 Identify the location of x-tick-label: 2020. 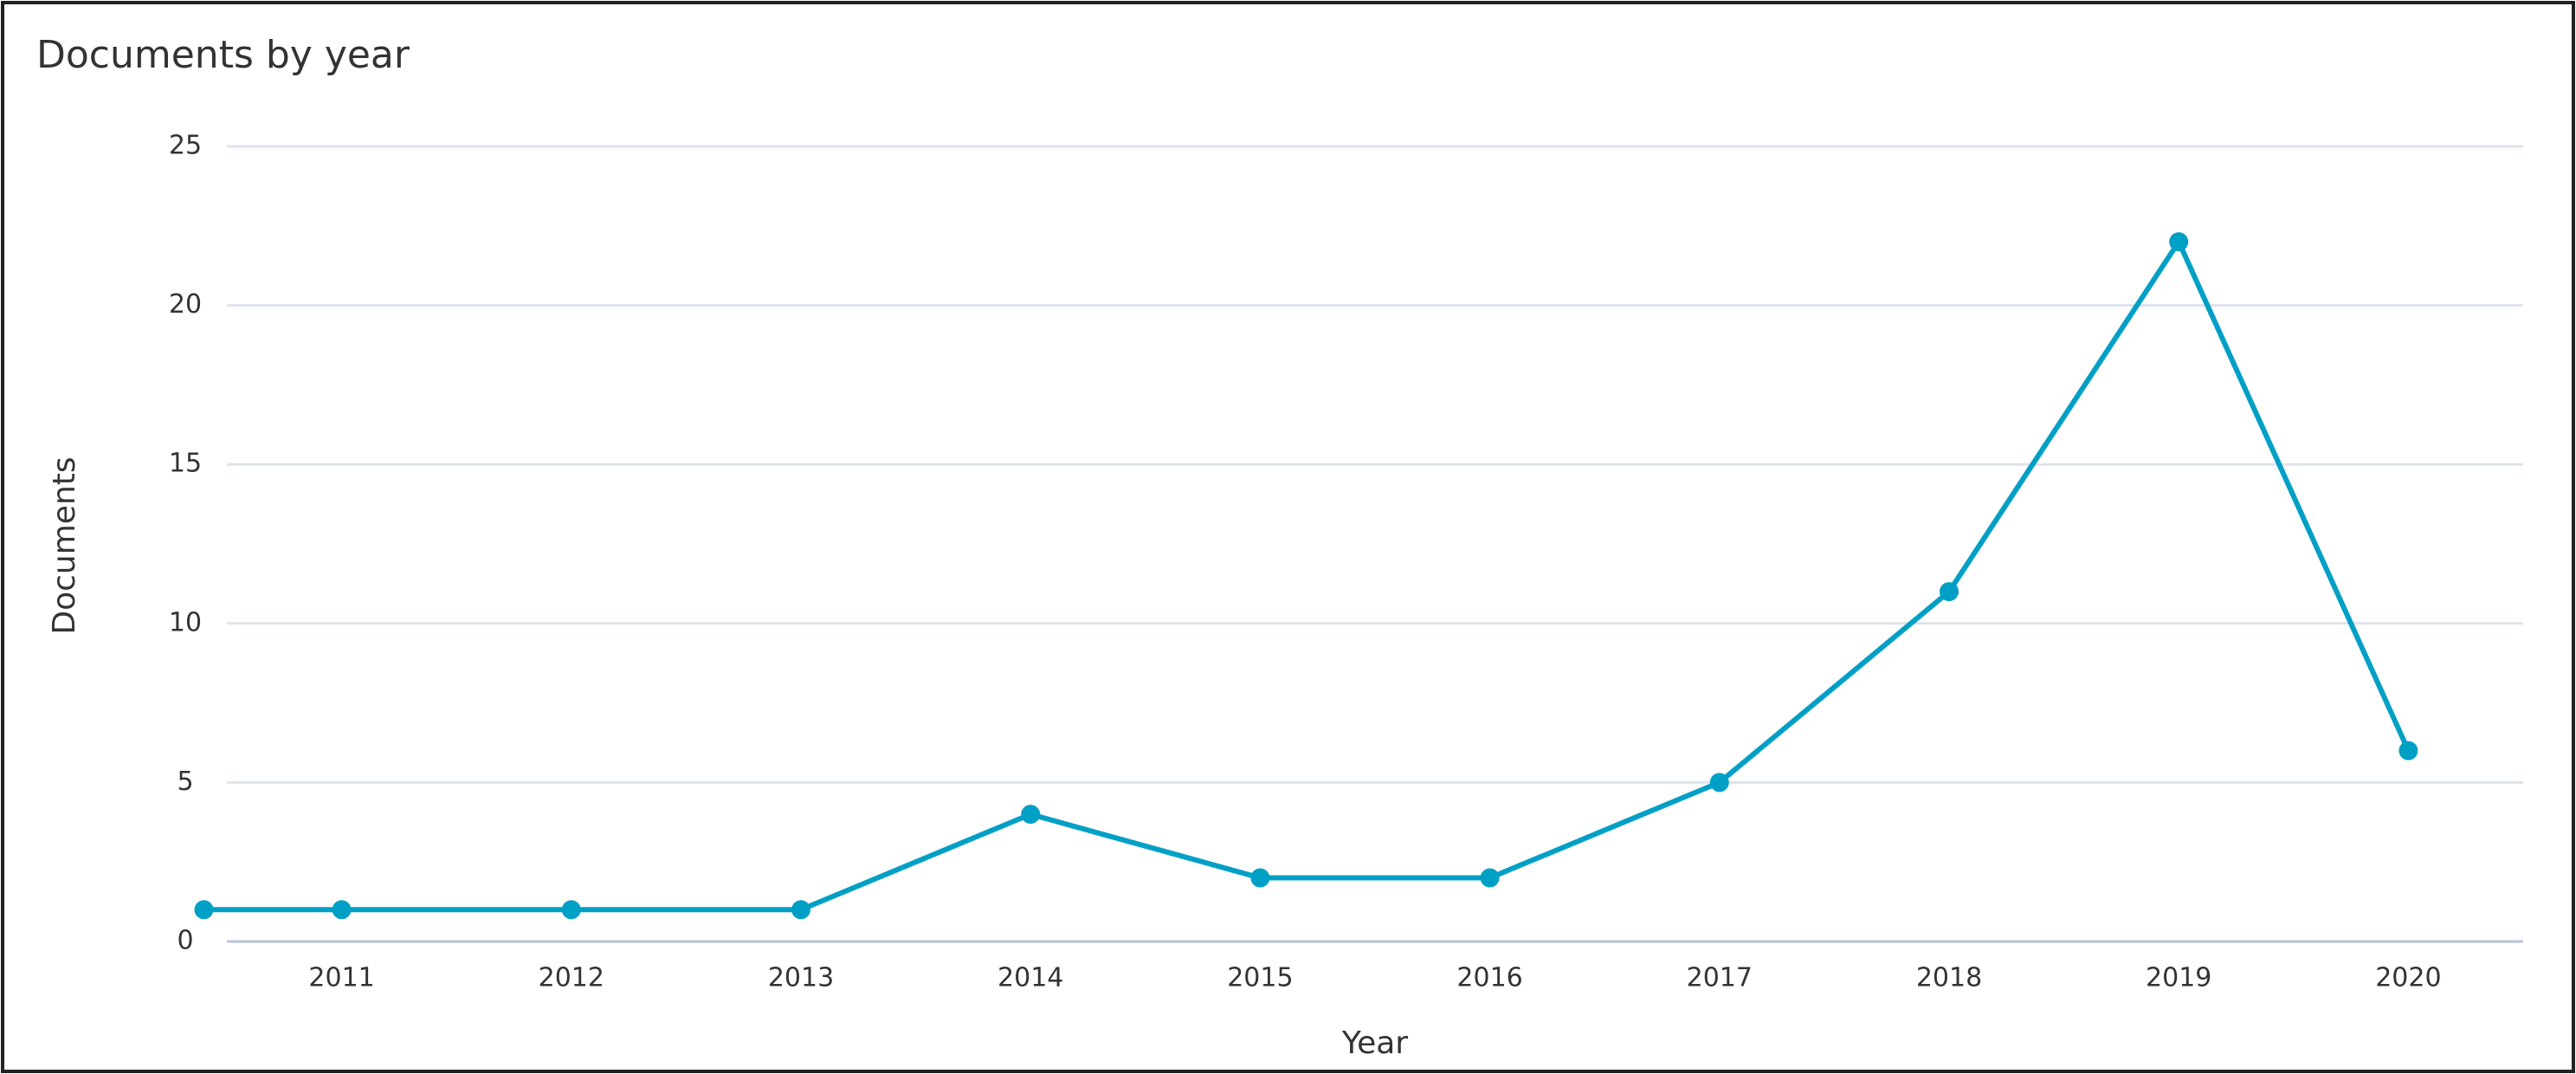
(2408, 978).